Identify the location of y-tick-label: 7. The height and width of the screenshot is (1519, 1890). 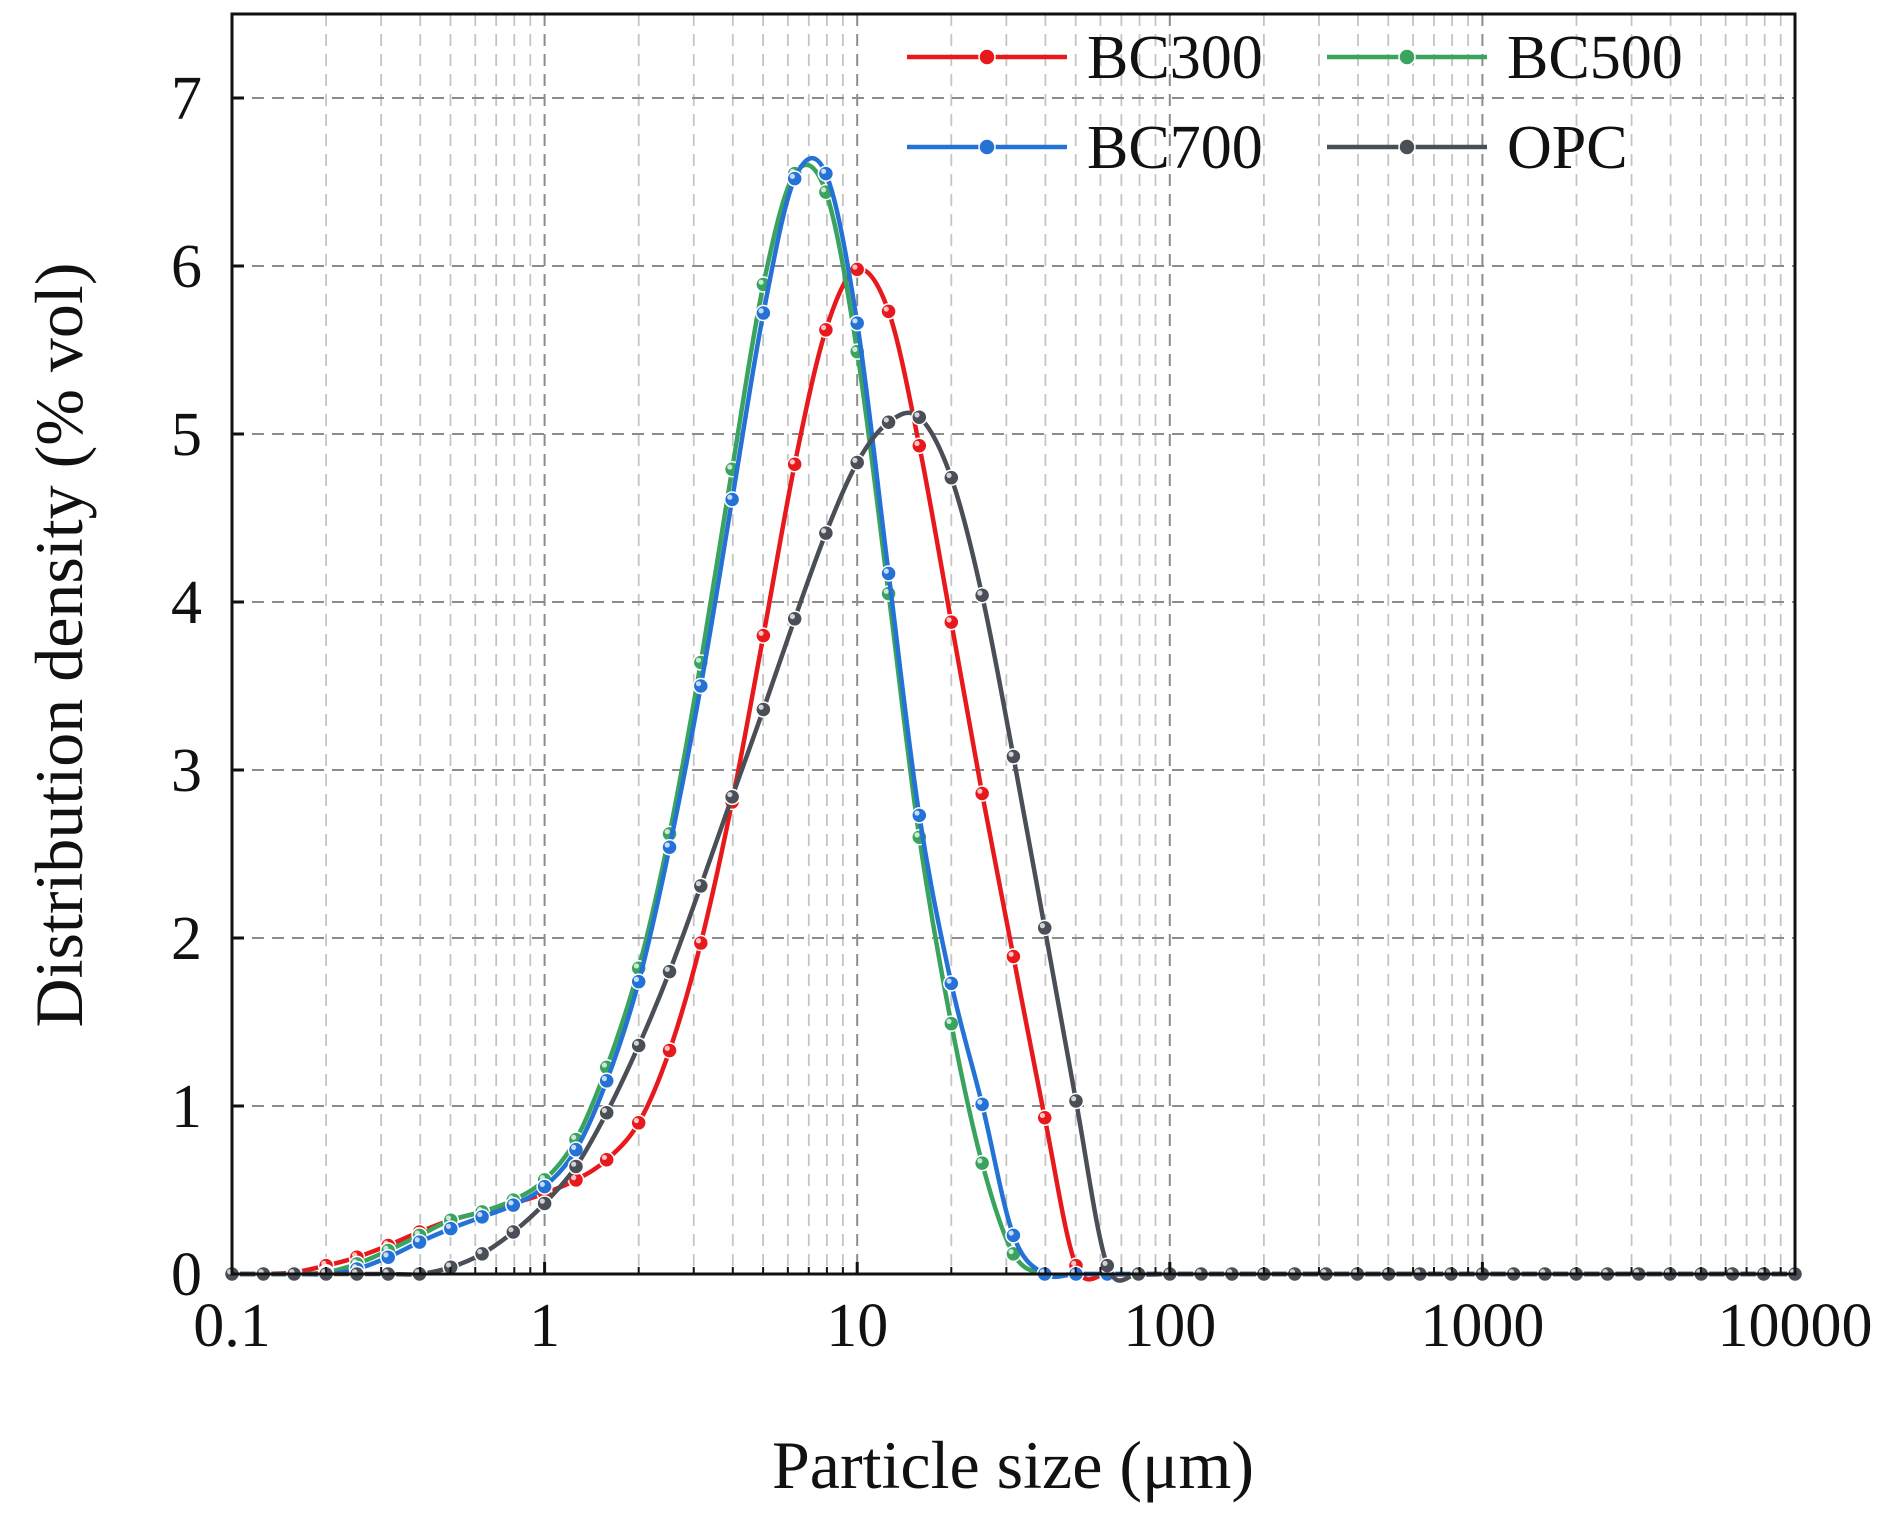
(186, 99).